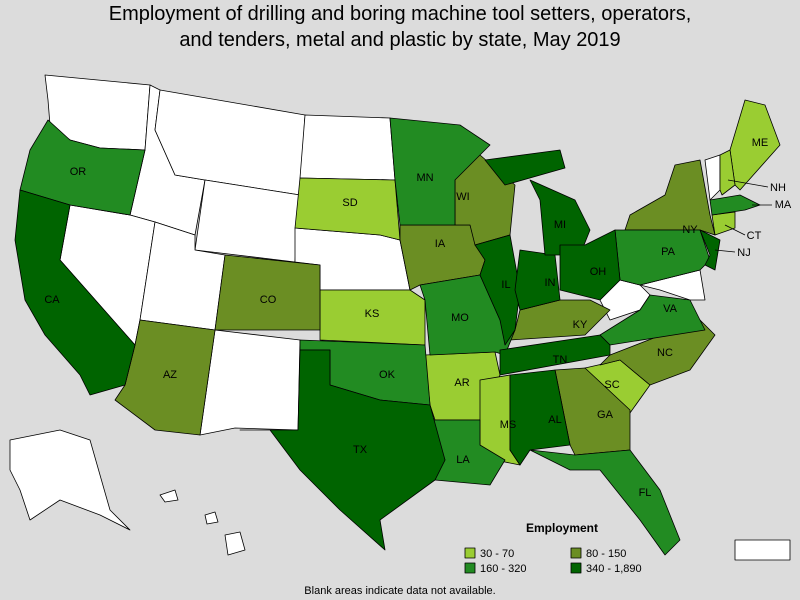 The image size is (800, 600). What do you see at coordinates (387, 375) in the screenshot?
I see `state-label: OK` at bounding box center [387, 375].